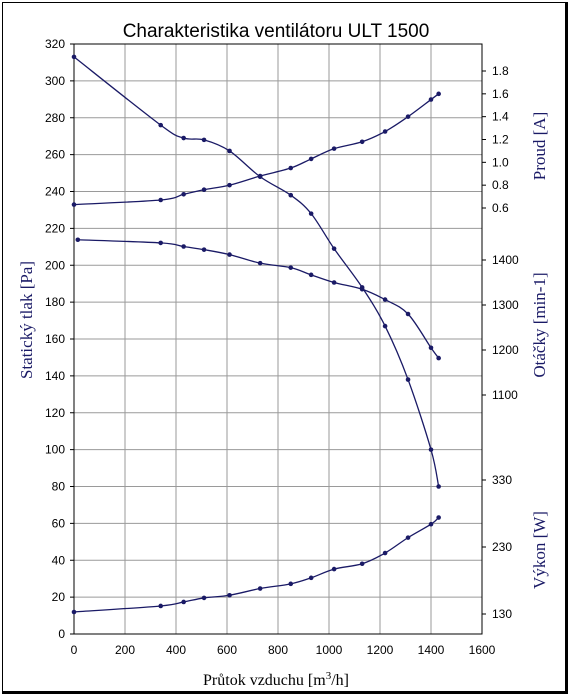 The width and height of the screenshot is (574, 700). What do you see at coordinates (505, 305) in the screenshot?
I see `y-right-tick-label-right_rpm: 1300` at bounding box center [505, 305].